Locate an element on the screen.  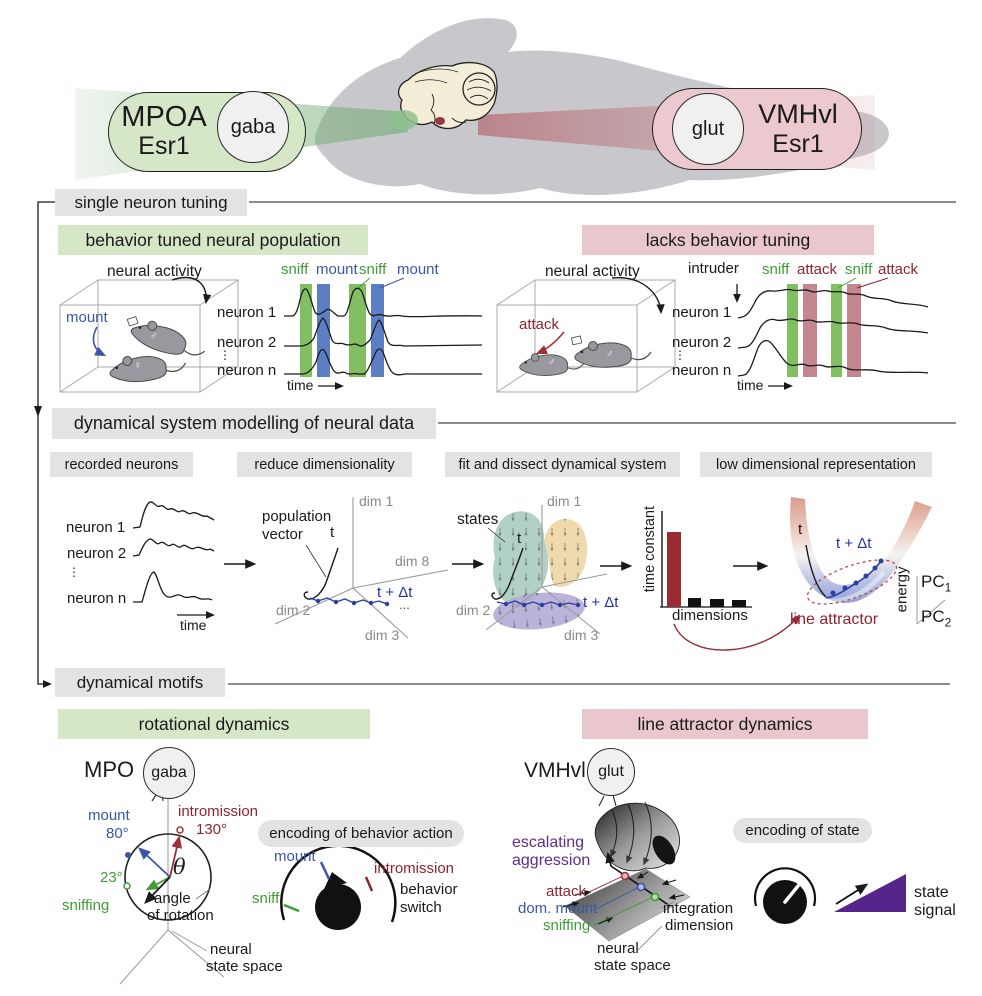
subpanel-recorded-neurons: recorded neurons is located at coordinates (121, 464).